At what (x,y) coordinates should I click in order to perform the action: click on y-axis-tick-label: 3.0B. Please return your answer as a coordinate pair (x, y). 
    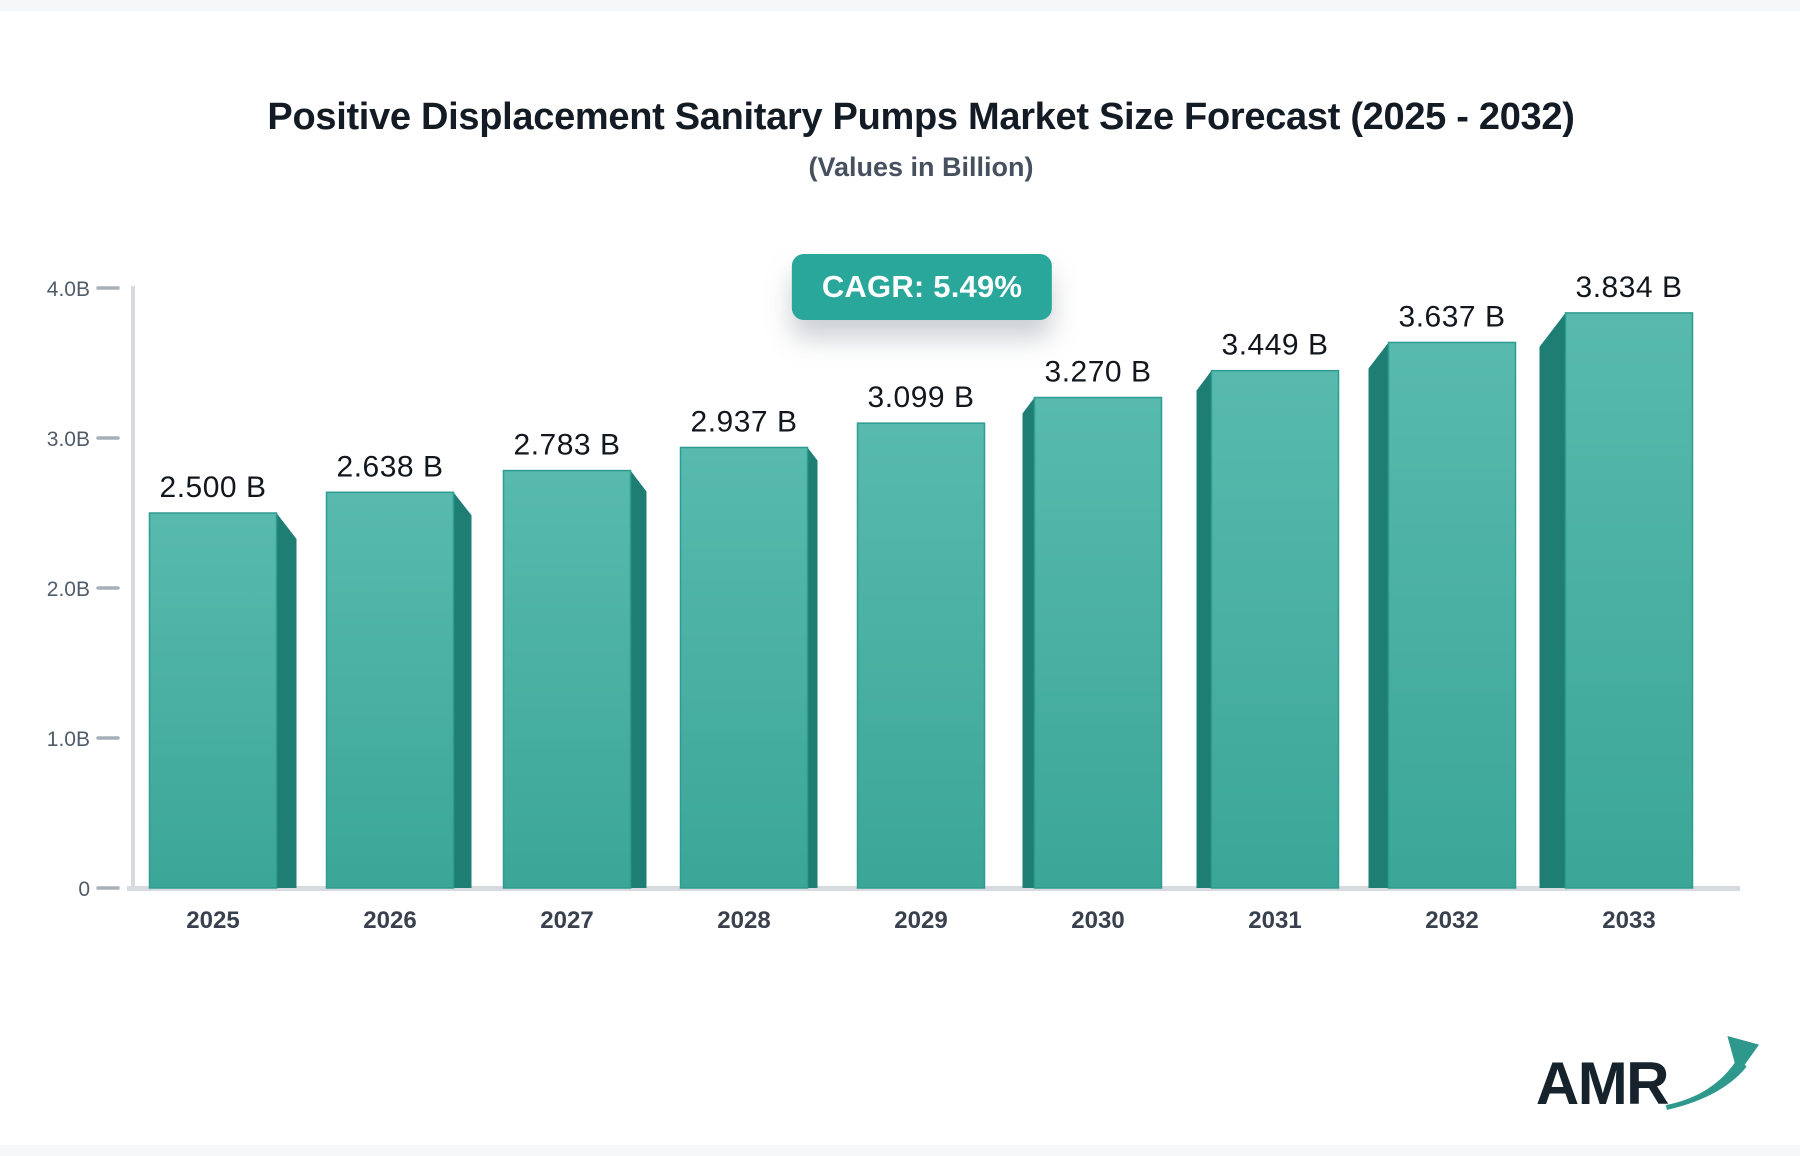
    Looking at the image, I should click on (68, 439).